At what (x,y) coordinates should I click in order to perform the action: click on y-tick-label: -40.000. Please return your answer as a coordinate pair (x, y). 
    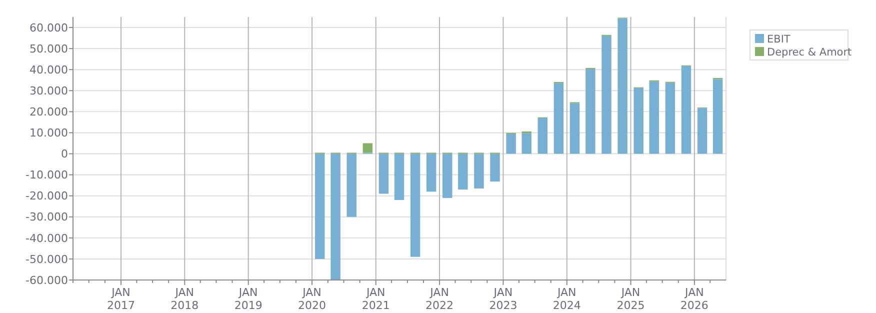
    Looking at the image, I should click on (47, 238).